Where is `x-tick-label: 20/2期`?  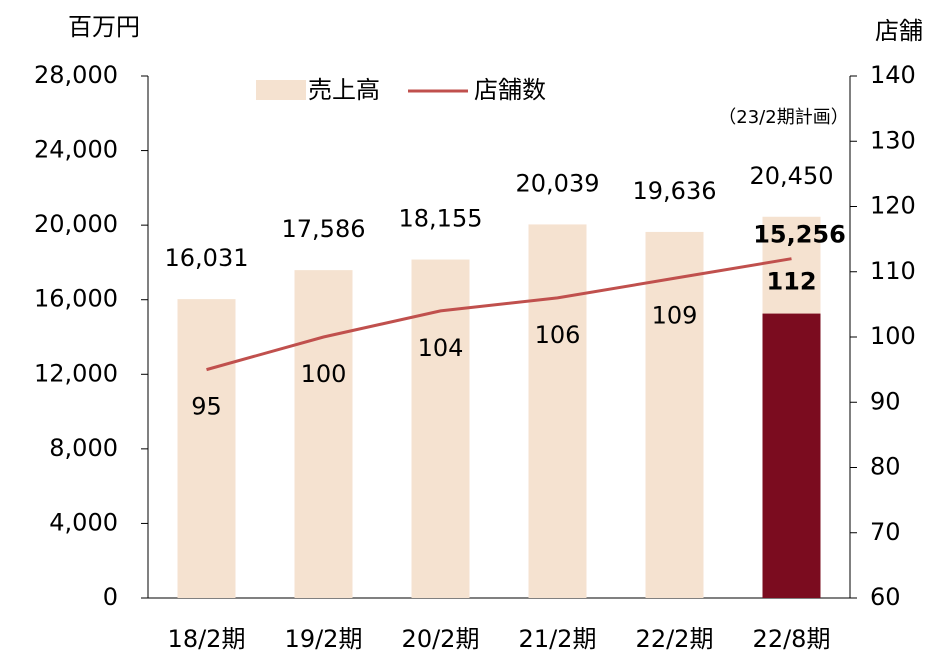 x-tick-label: 20/2期 is located at coordinates (441, 639).